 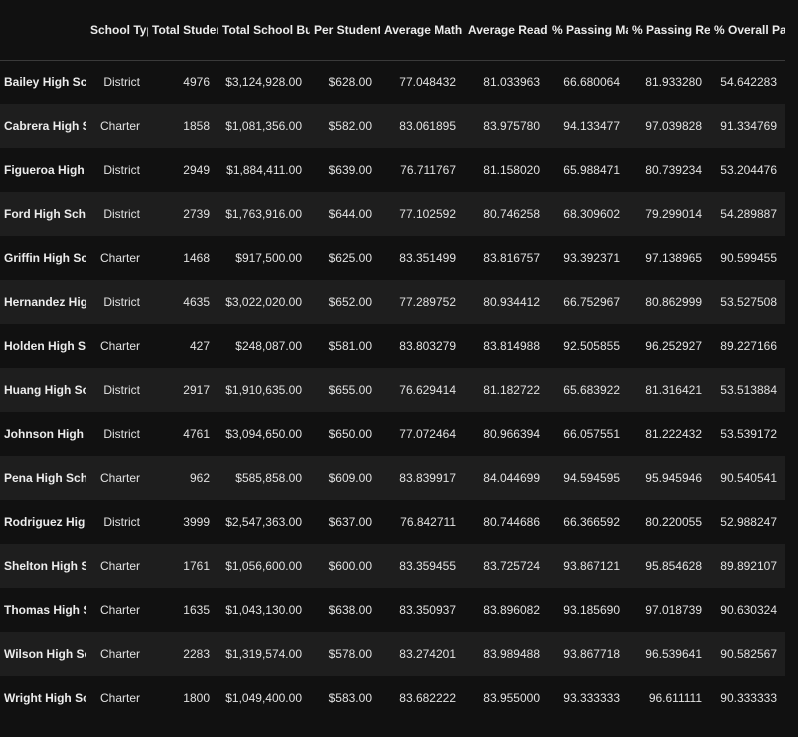 I want to click on average-math-score-cell: 83.351499, so click(x=427, y=258).